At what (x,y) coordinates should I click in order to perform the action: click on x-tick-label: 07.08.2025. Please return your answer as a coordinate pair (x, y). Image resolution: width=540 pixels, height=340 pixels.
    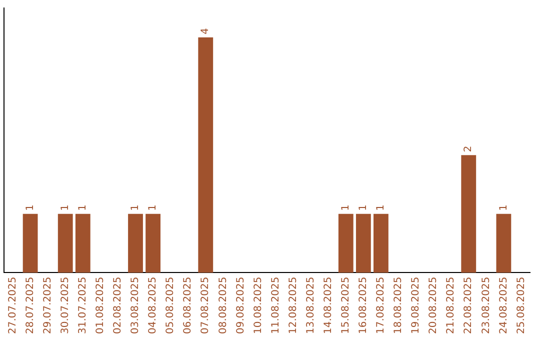
    Looking at the image, I should click on (206, 305).